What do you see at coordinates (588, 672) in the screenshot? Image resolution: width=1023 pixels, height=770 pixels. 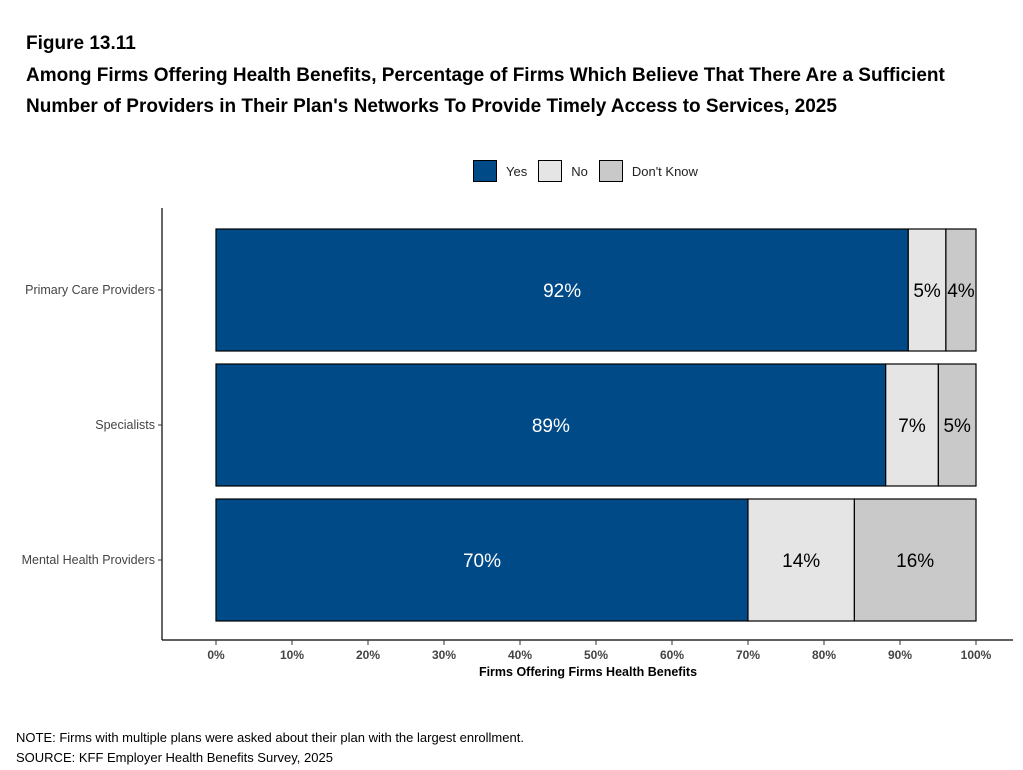 I see `x-axis-title: Firms Offering Firms Health Benefits` at bounding box center [588, 672].